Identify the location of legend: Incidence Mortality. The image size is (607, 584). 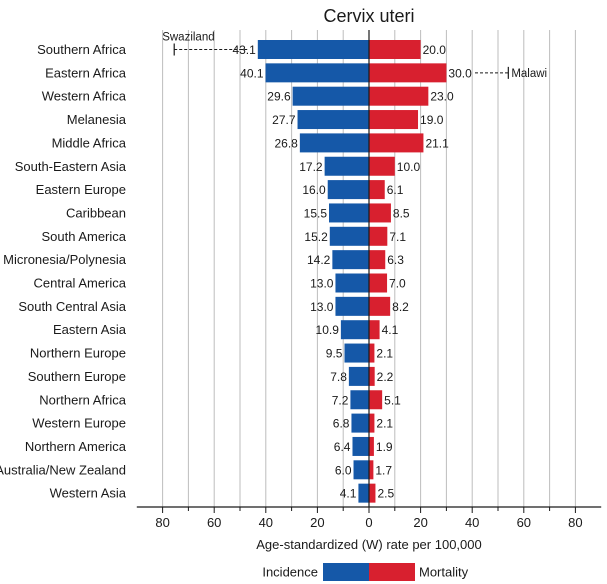
(365, 572).